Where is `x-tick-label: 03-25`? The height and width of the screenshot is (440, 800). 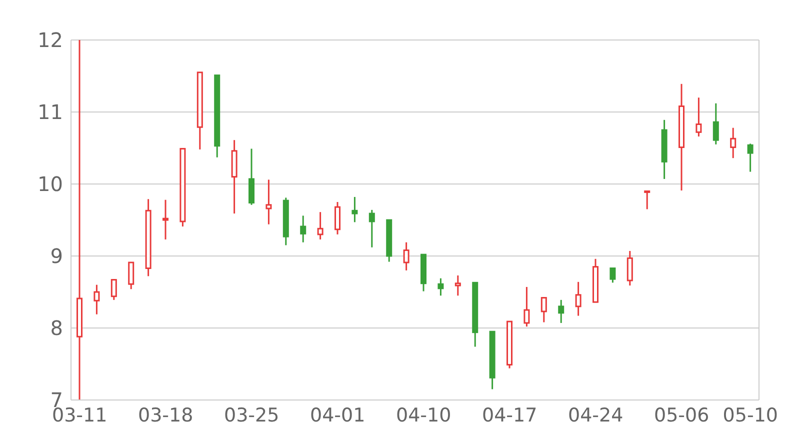
x-tick-label: 03-25 is located at coordinates (252, 415).